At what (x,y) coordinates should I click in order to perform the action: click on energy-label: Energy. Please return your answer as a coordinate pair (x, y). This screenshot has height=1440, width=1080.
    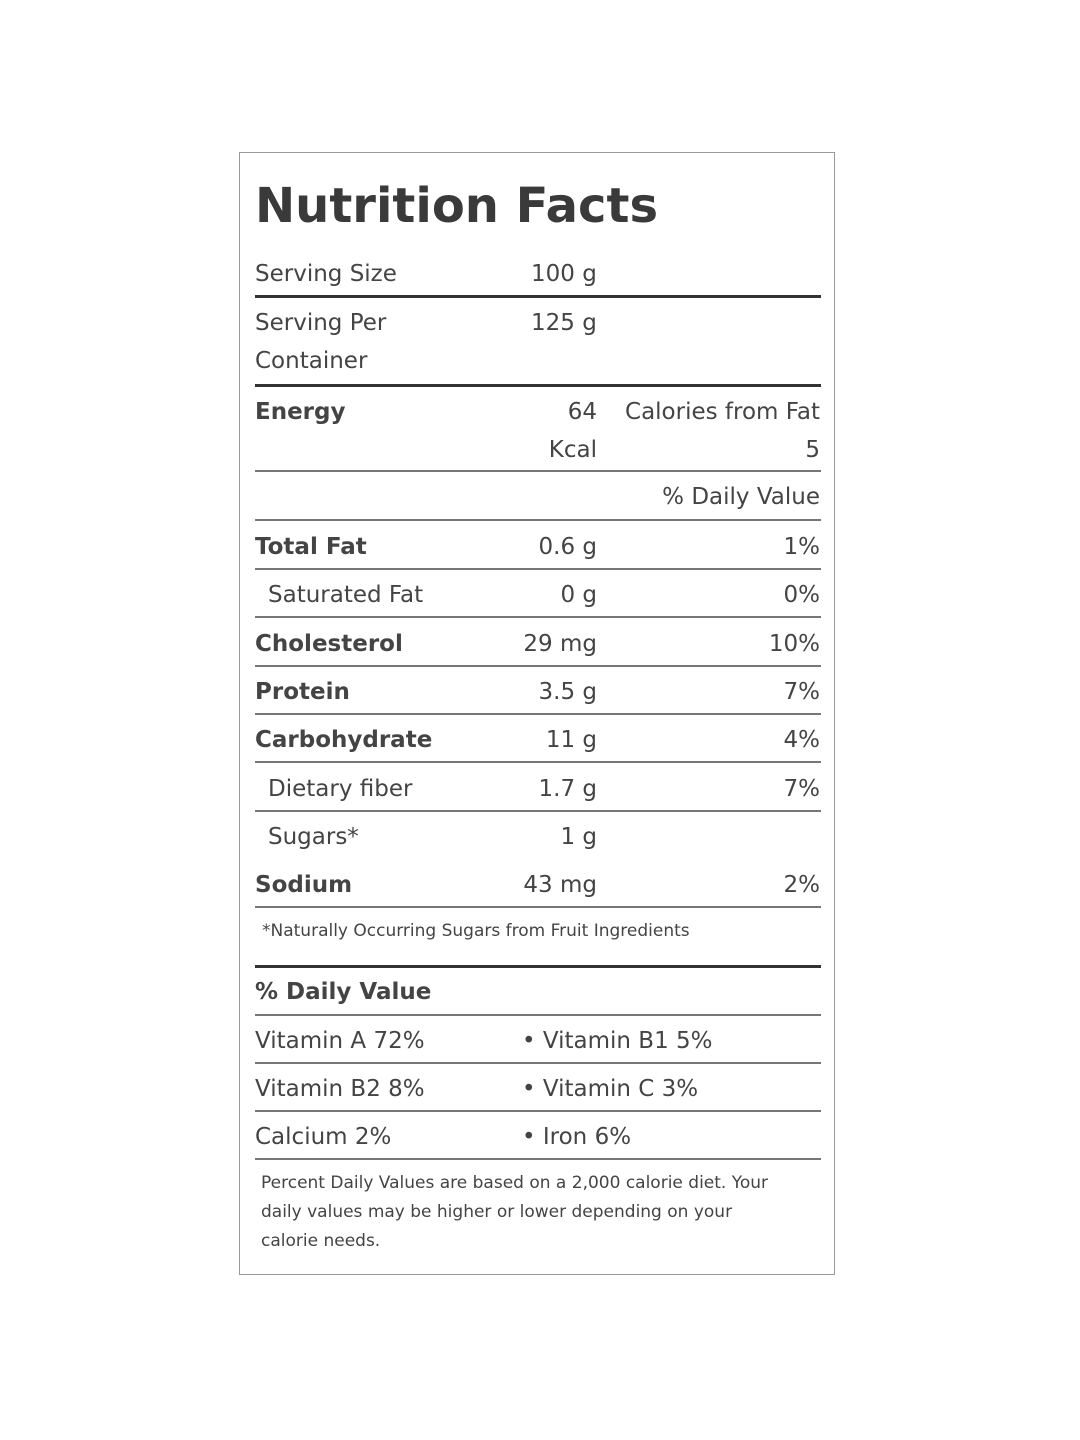
    Looking at the image, I should click on (300, 412).